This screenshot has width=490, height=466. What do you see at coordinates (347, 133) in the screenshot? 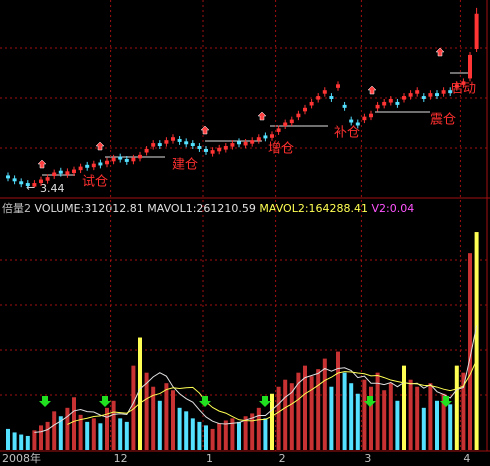
I see `annotation: 补仓` at bounding box center [347, 133].